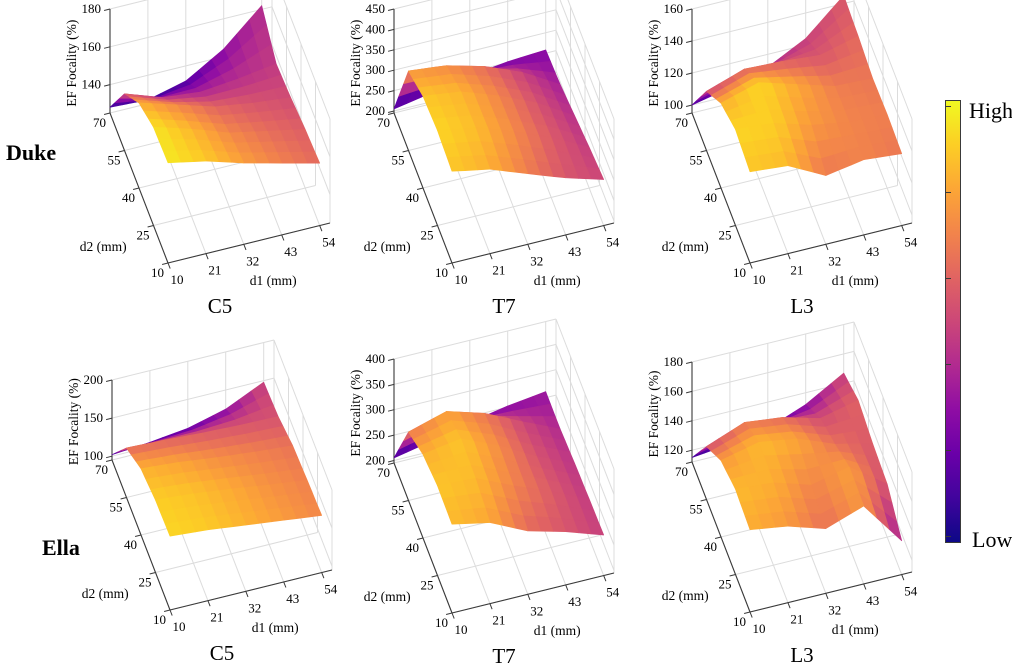  What do you see at coordinates (953, 321) in the screenshot?
I see `colorbar` at bounding box center [953, 321].